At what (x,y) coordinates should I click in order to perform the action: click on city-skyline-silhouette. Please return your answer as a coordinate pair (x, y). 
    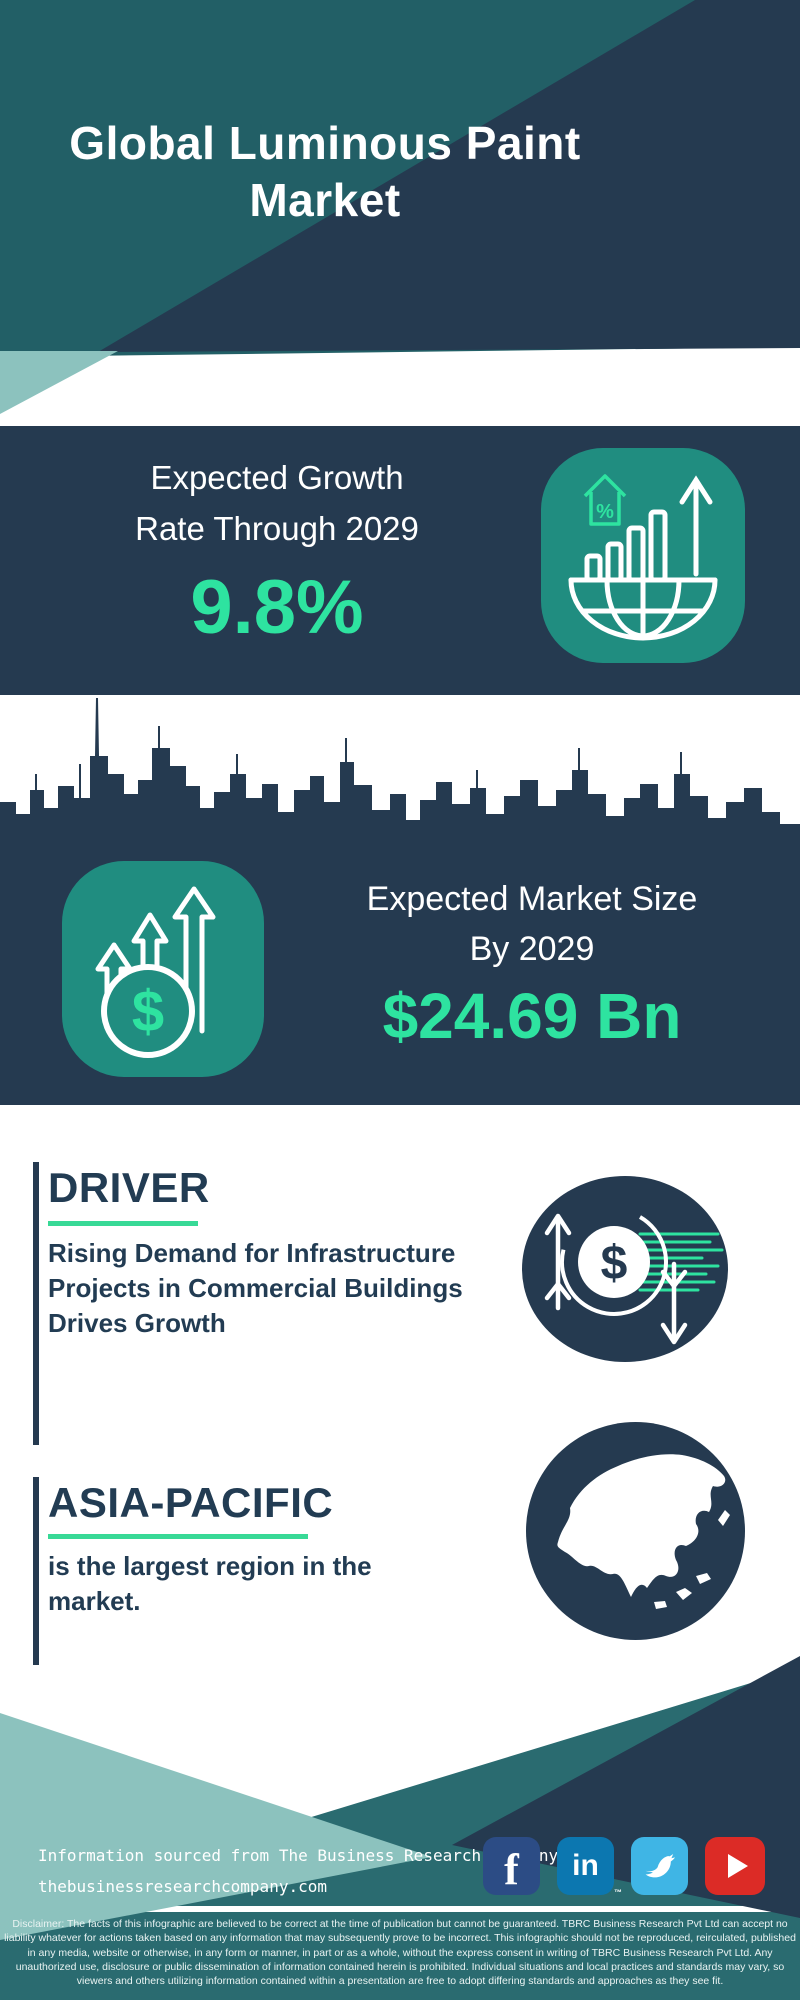
    Looking at the image, I should click on (400, 773).